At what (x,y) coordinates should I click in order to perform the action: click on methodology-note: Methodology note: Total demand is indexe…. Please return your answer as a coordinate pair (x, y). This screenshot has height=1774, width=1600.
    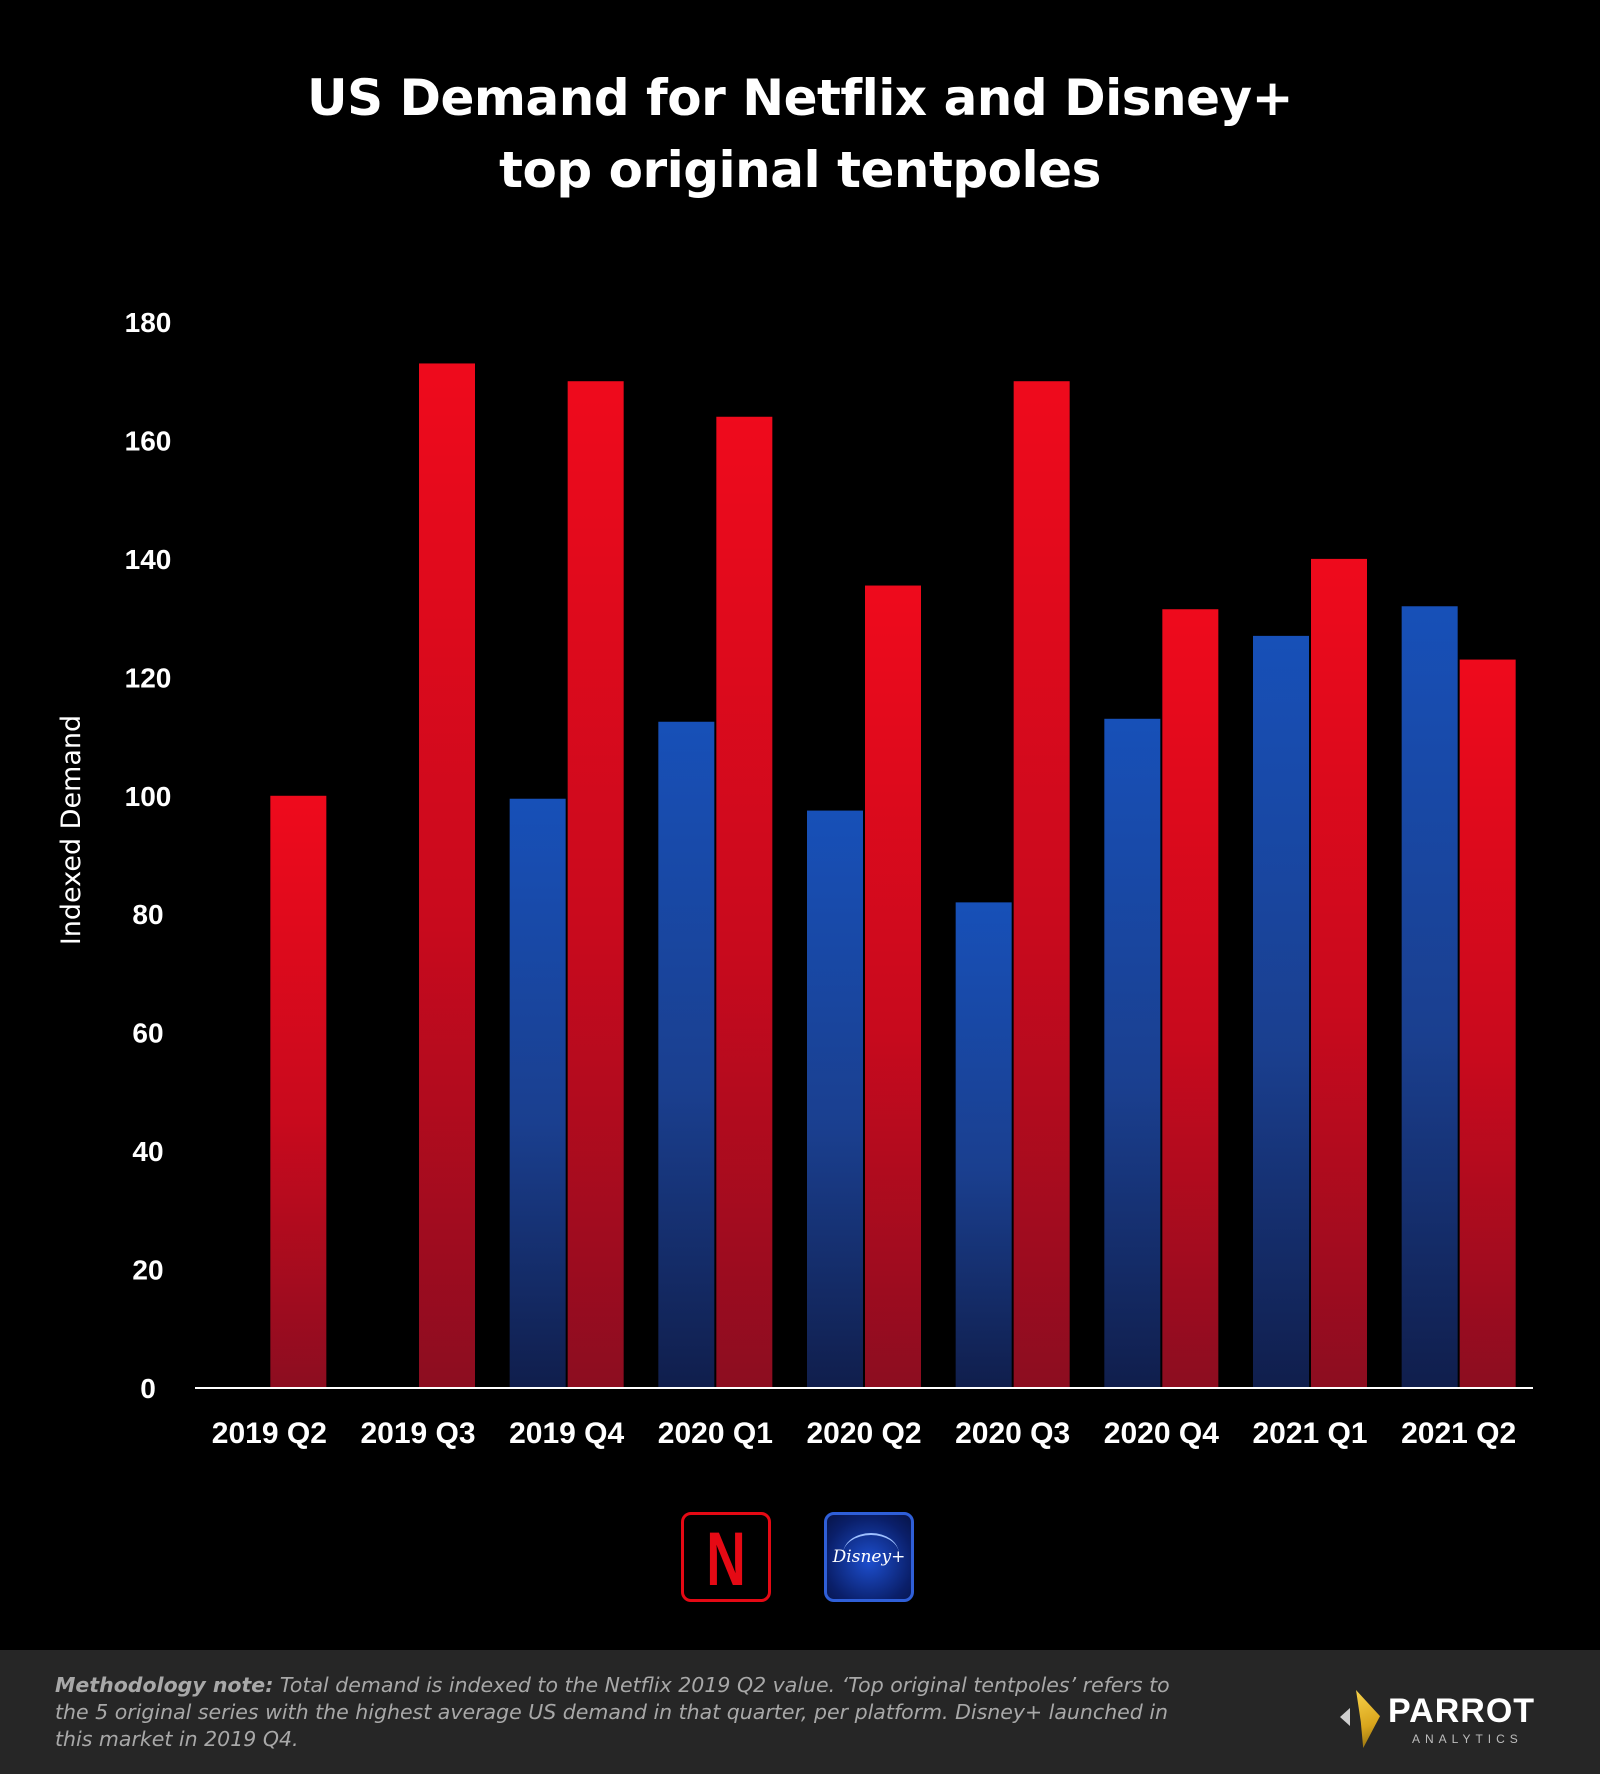
    Looking at the image, I should click on (620, 1712).